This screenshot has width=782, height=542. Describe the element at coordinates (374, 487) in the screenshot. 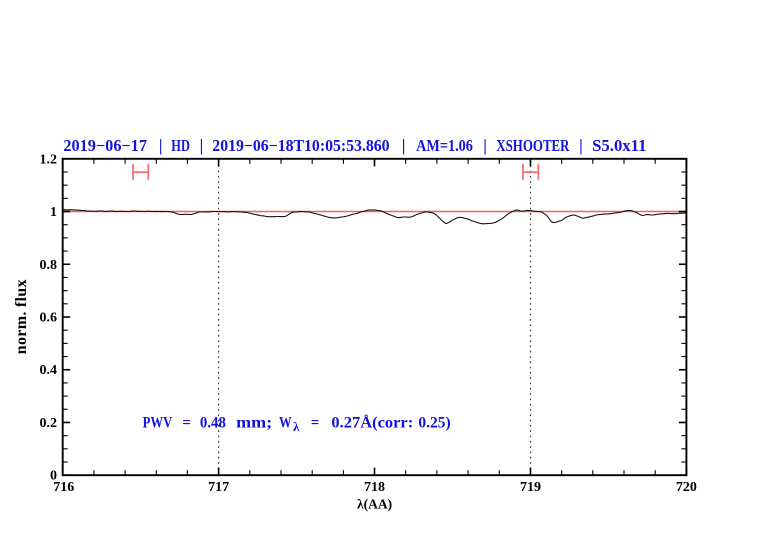

I see `svg-text: 718` at that location.